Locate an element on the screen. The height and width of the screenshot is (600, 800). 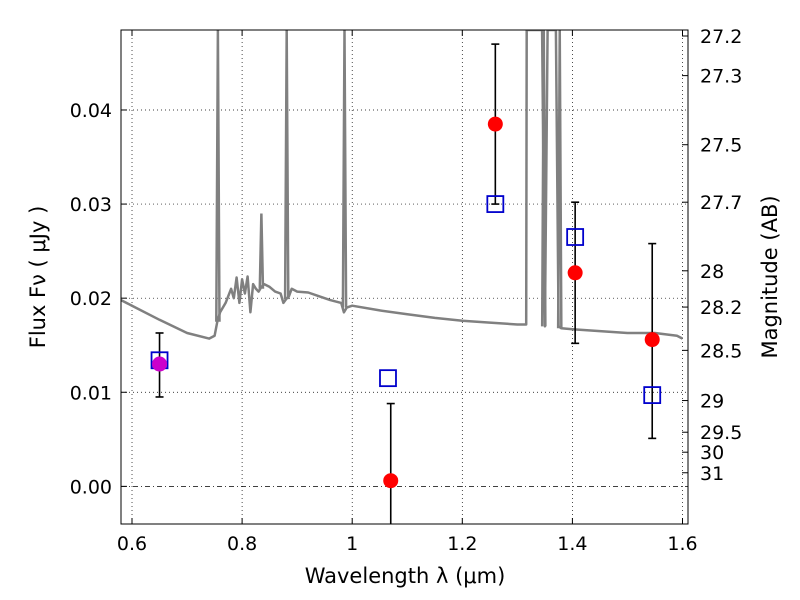
x-tick-label: 1.6 is located at coordinates (682, 544).